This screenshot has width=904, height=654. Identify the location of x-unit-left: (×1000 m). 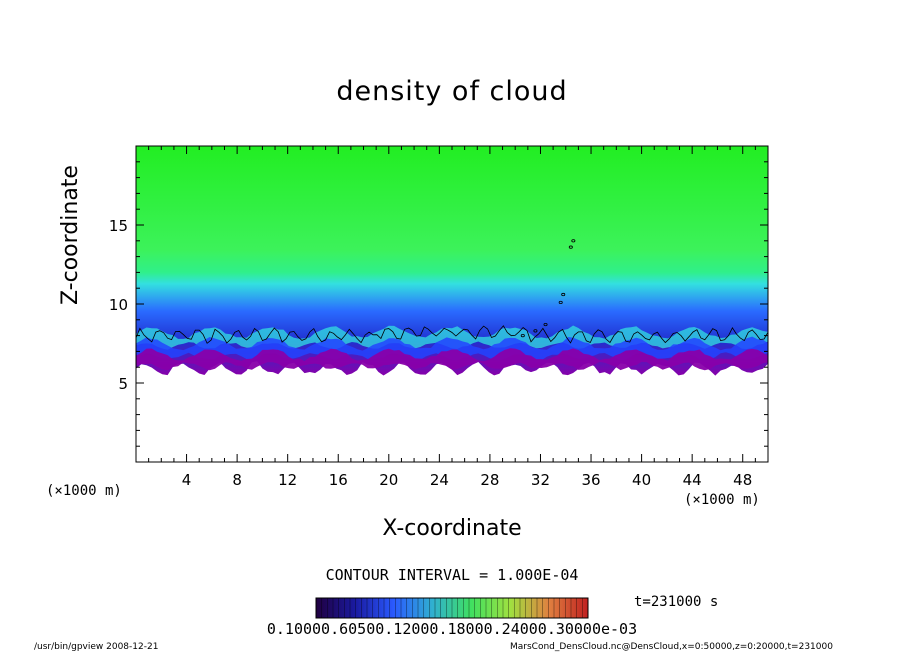
(84, 491).